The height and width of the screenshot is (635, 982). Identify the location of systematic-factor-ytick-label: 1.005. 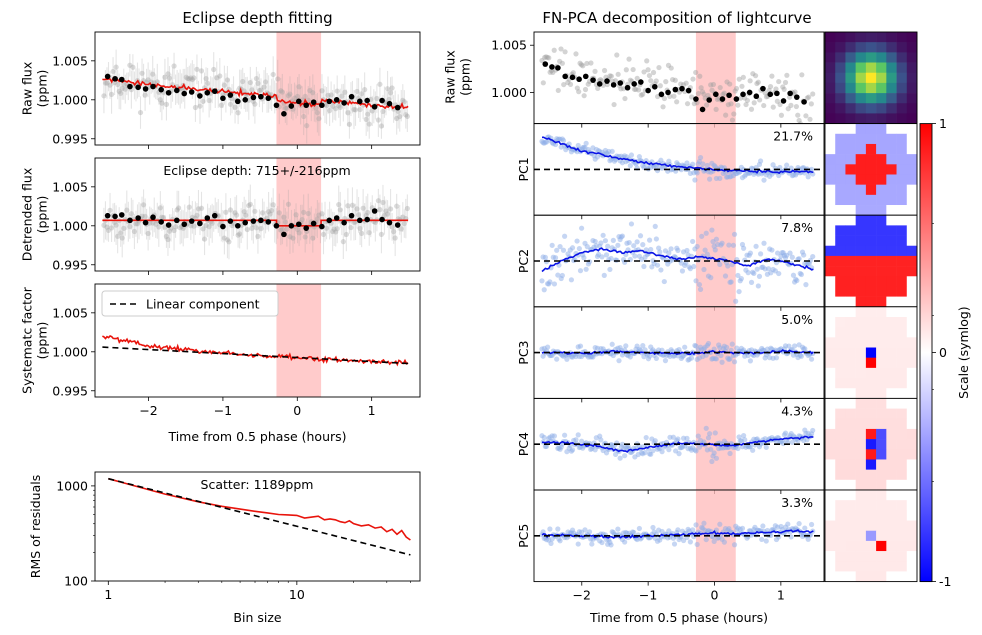
(70, 312).